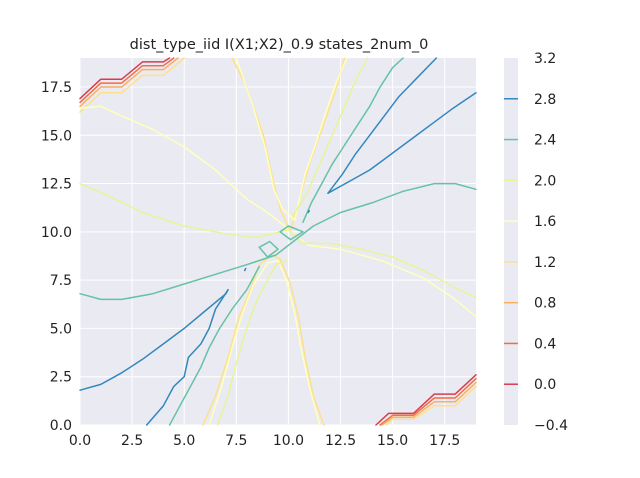  What do you see at coordinates (392, 441) in the screenshot?
I see `x-tick-label: 15.0` at bounding box center [392, 441].